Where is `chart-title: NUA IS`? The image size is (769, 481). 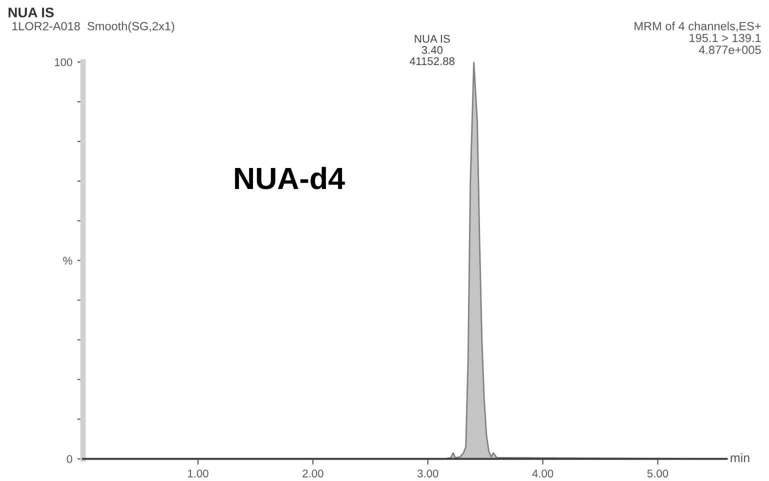
chart-title: NUA IS is located at coordinates (31, 13).